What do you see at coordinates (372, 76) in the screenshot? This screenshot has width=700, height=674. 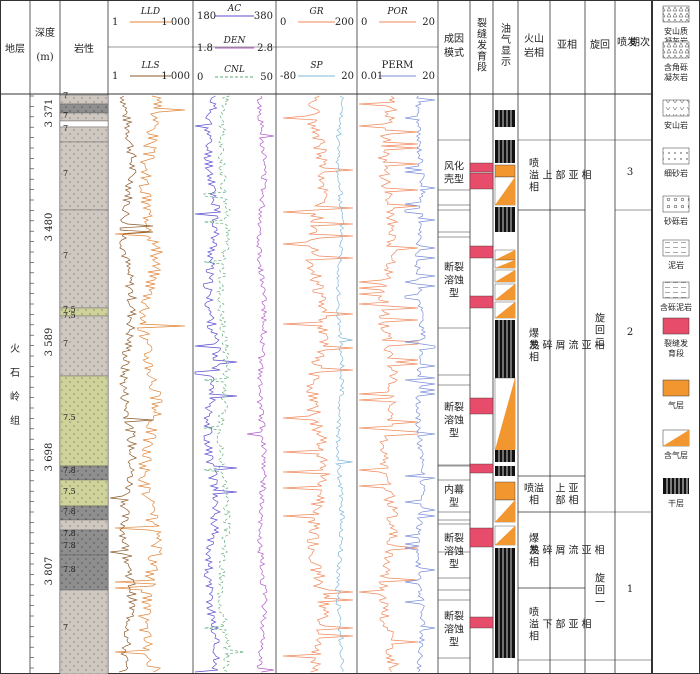 I see `curve-min: 0.01` at bounding box center [372, 76].